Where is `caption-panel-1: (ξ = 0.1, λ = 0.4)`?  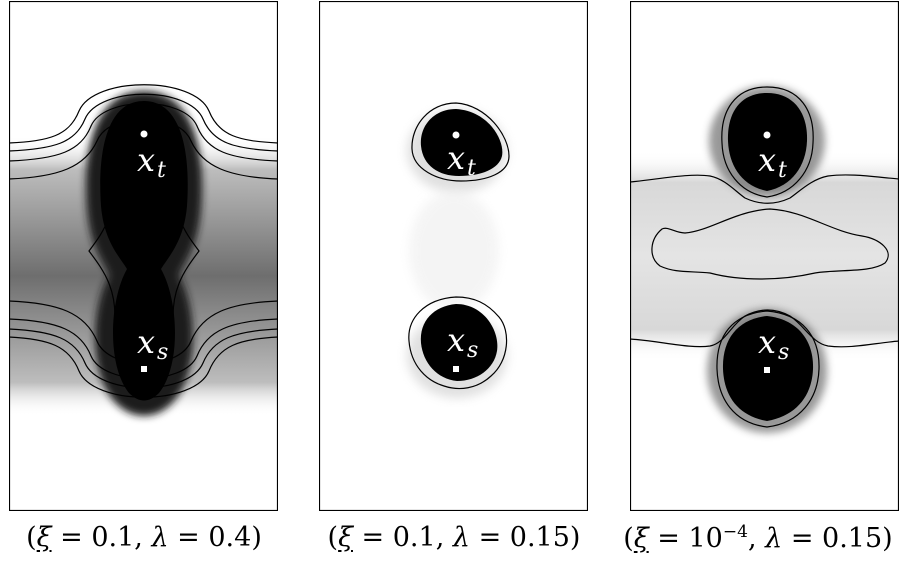 caption-panel-1: (ξ = 0.1, λ = 0.4) is located at coordinates (144, 537).